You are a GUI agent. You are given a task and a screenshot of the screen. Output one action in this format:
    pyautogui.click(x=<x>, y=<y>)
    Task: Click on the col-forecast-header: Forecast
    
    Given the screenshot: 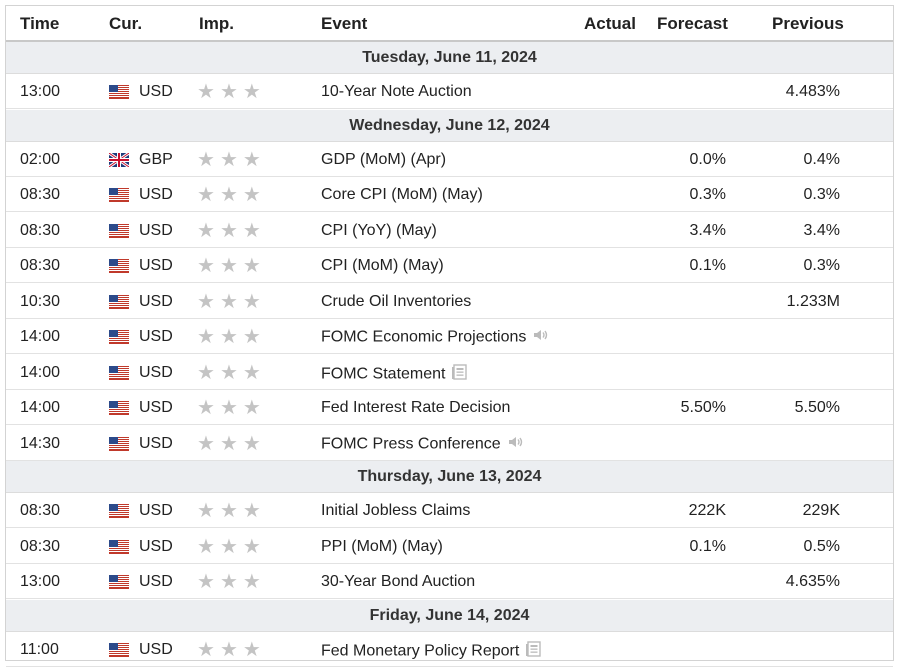 What is the action you would take?
    pyautogui.click(x=692, y=23)
    